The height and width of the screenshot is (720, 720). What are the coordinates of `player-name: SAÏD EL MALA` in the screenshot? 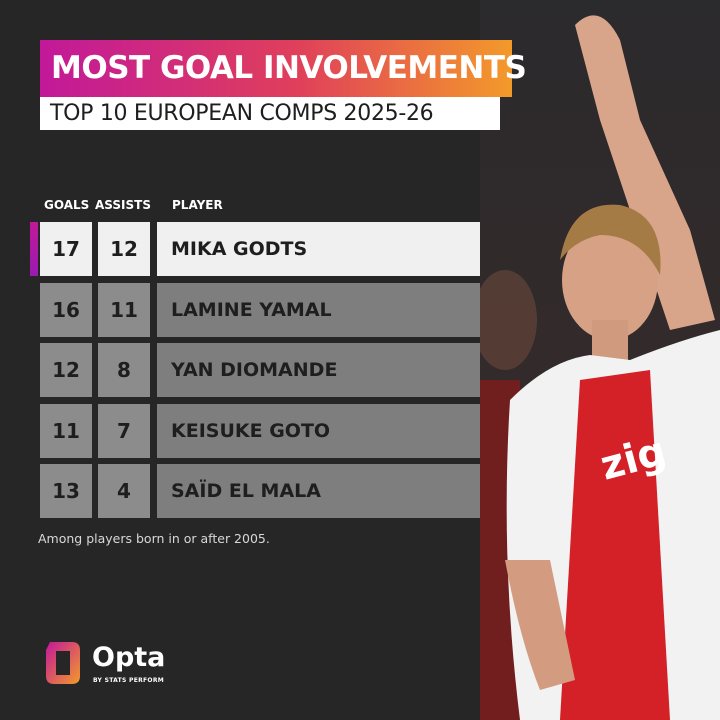 It's located at (318, 491).